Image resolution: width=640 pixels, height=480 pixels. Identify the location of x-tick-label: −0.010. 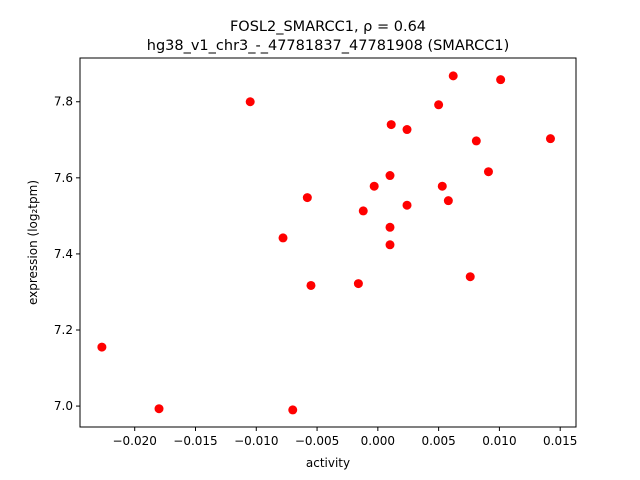
(256, 441).